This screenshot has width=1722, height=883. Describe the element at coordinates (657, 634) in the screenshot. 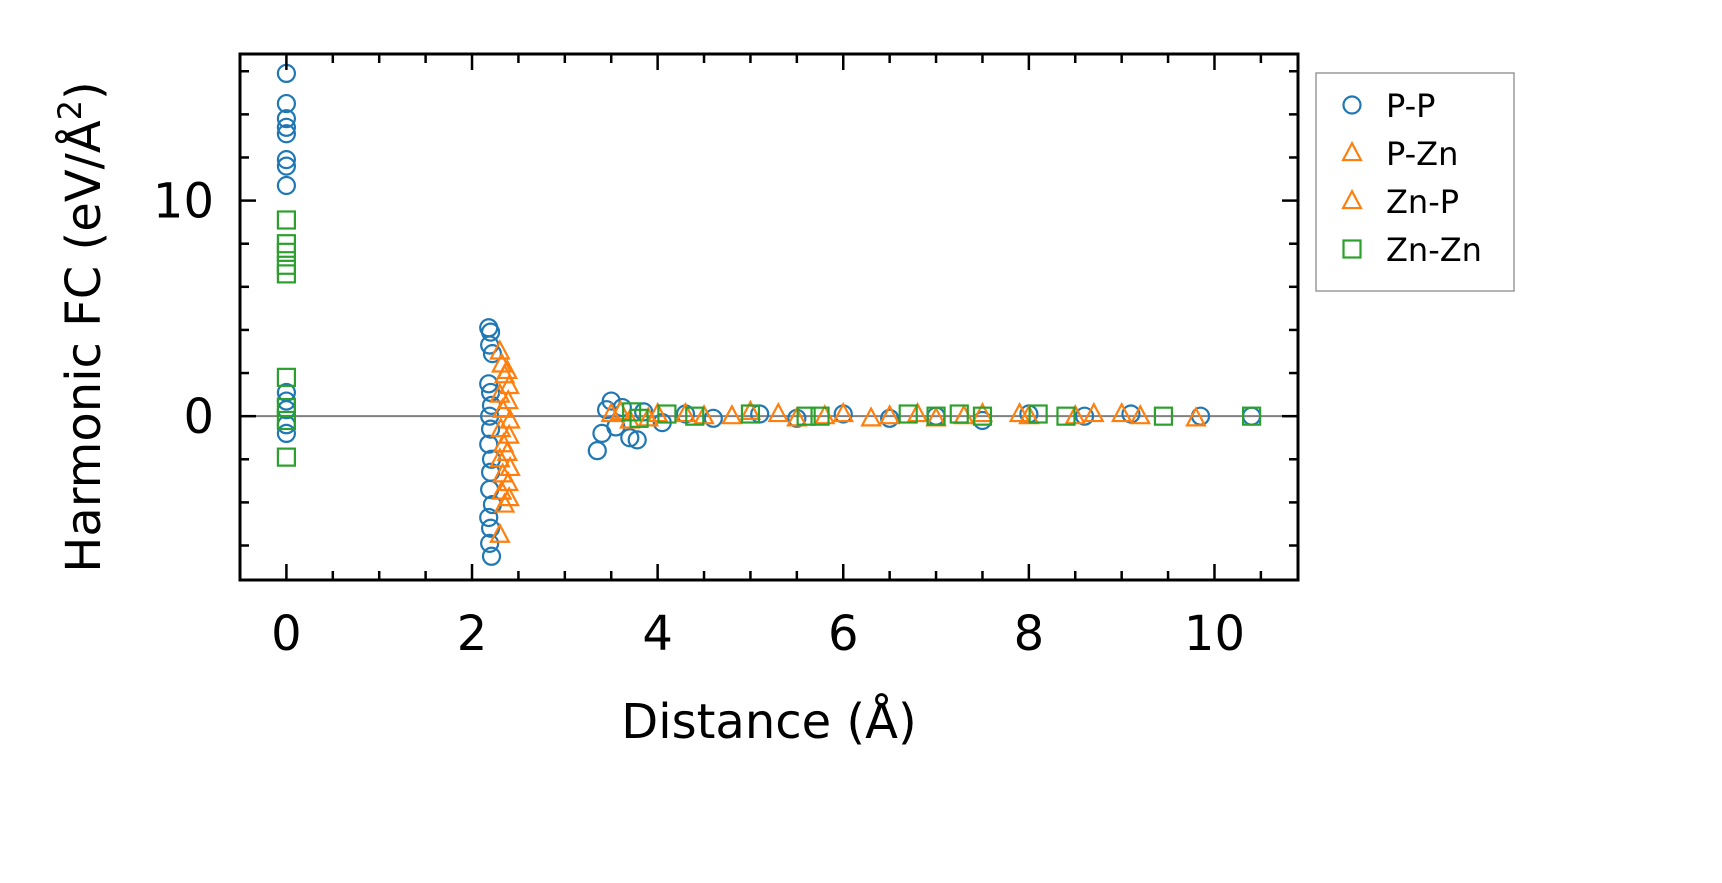

I see `x-tick-label: 4` at that location.